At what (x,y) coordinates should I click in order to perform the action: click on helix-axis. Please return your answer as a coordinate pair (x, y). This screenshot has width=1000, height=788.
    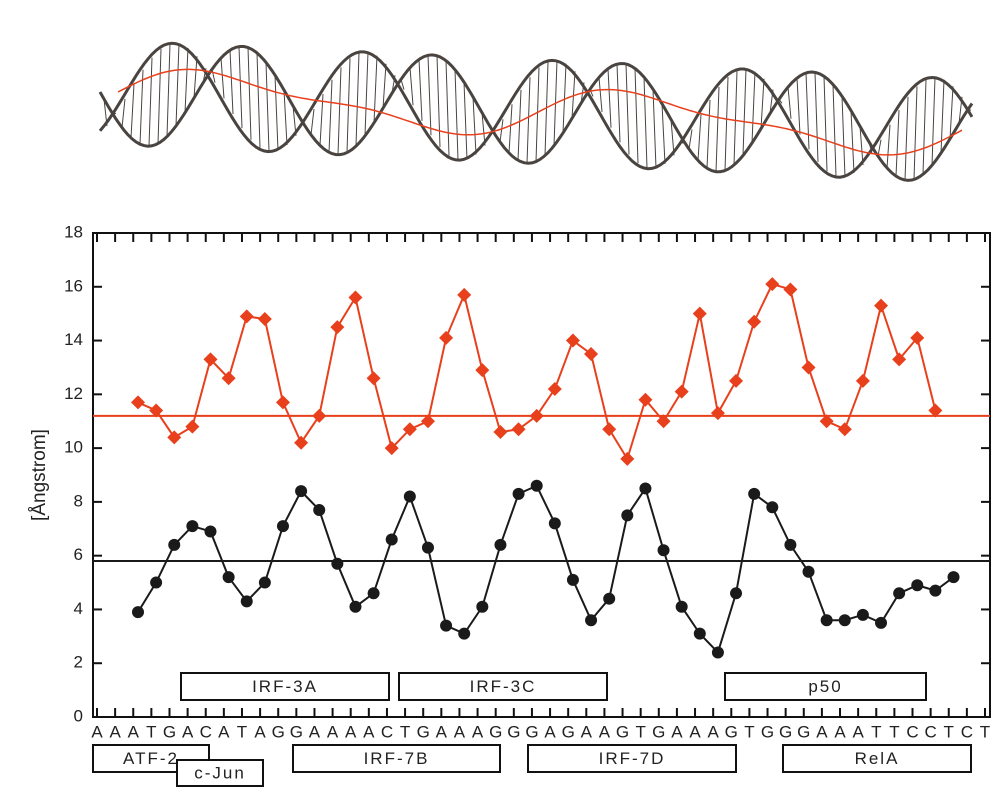
    Looking at the image, I should click on (540, 112).